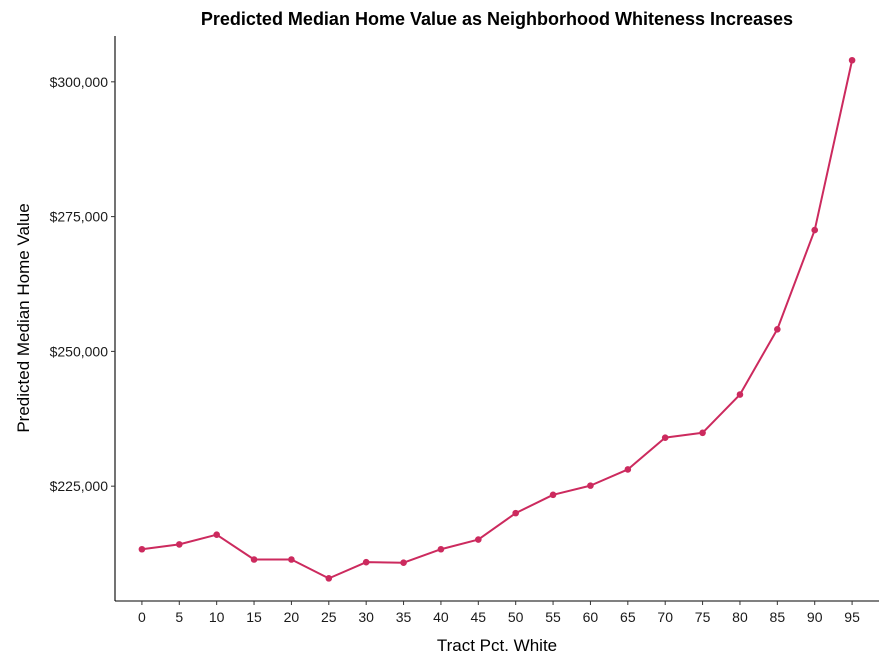 The width and height of the screenshot is (889, 665). What do you see at coordinates (497, 612) in the screenshot?
I see `x-axis: 0 5 10 15 20 25 30 35 40 45 50 55 60 65 70 75 80 85 90 95` at bounding box center [497, 612].